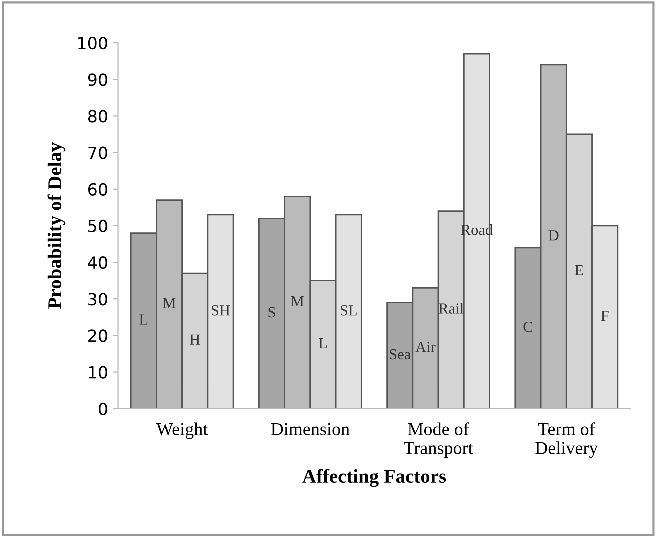 This screenshot has height=538, width=657. What do you see at coordinates (98, 336) in the screenshot?
I see `y-tick-label: 20` at bounding box center [98, 336].